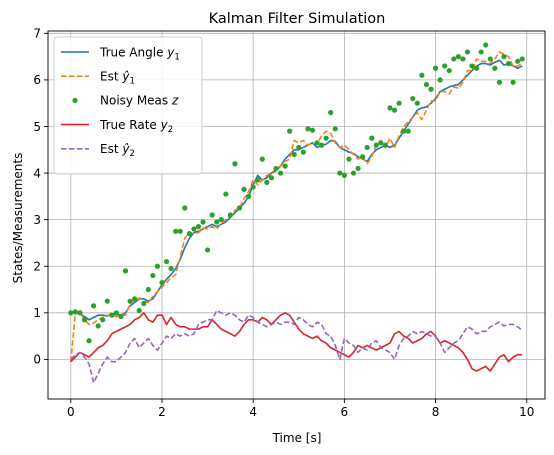  I want to click on legend-box, so click(128, 105).